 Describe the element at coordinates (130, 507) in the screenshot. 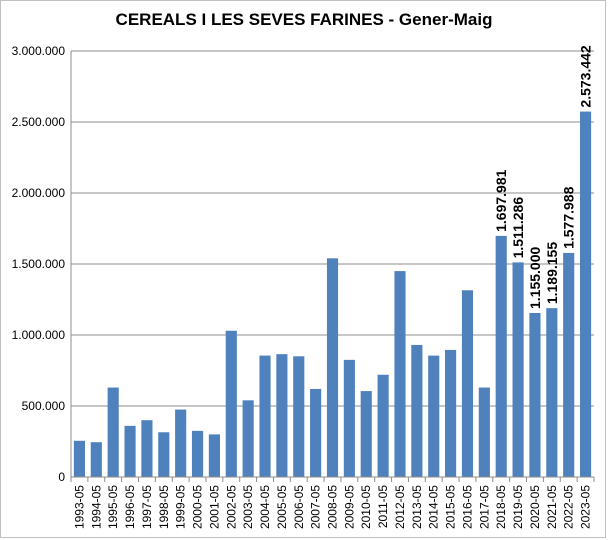

I see `x-tick-label: 1996-05` at that location.